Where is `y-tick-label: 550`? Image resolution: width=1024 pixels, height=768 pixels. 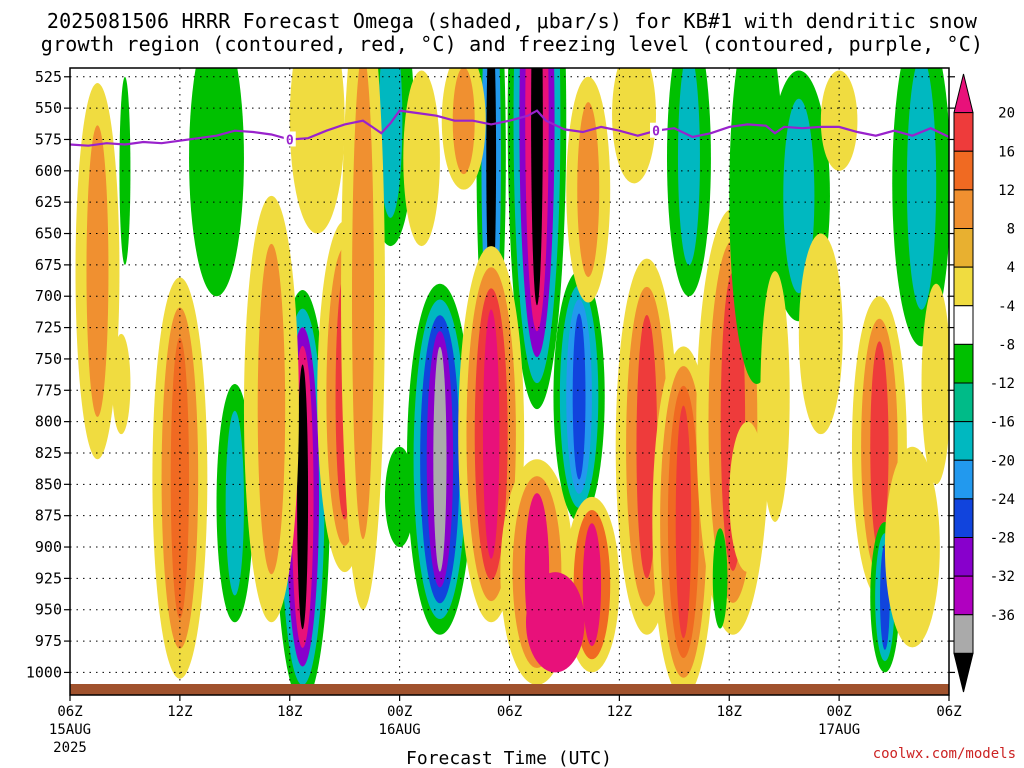
y-tick-label: 550 is located at coordinates (48, 108).